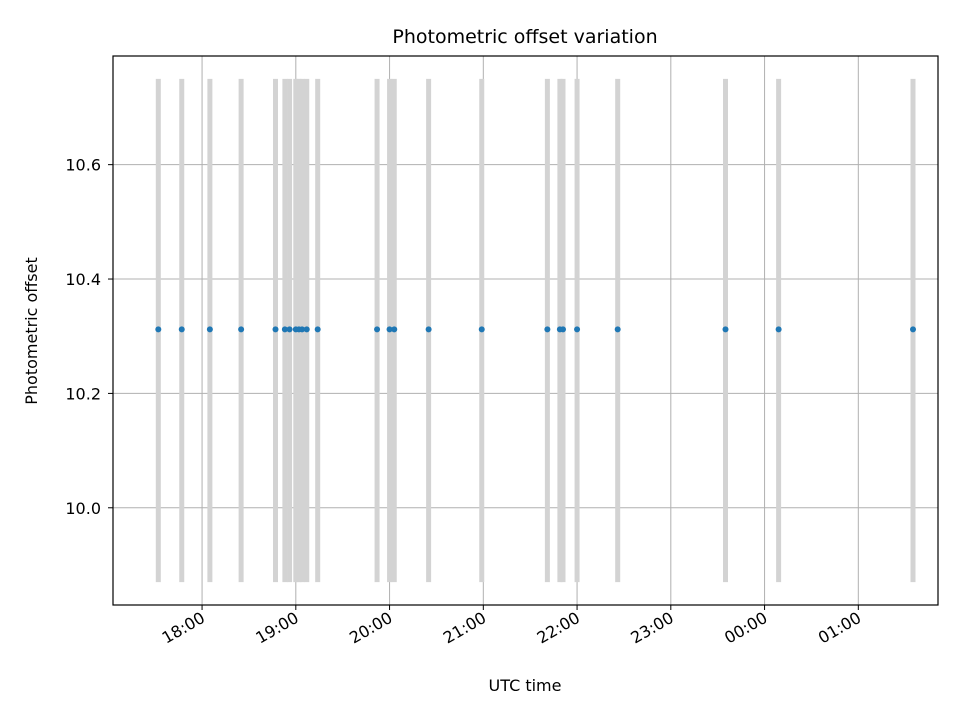 The height and width of the screenshot is (720, 960). What do you see at coordinates (524, 37) in the screenshot?
I see `chart-title: Photometric offset variation` at bounding box center [524, 37].